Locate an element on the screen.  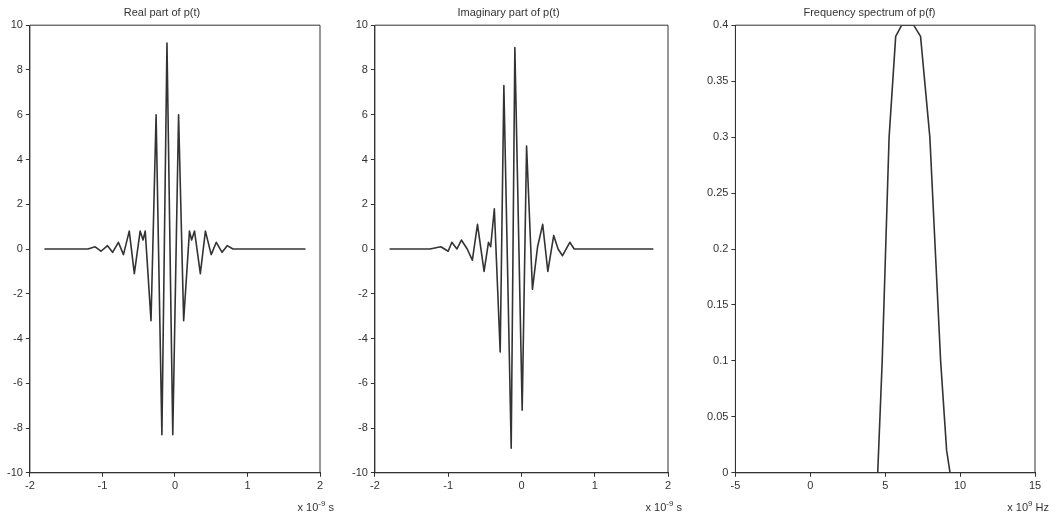
y-tick-label: 0.1 is located at coordinates (721, 359).